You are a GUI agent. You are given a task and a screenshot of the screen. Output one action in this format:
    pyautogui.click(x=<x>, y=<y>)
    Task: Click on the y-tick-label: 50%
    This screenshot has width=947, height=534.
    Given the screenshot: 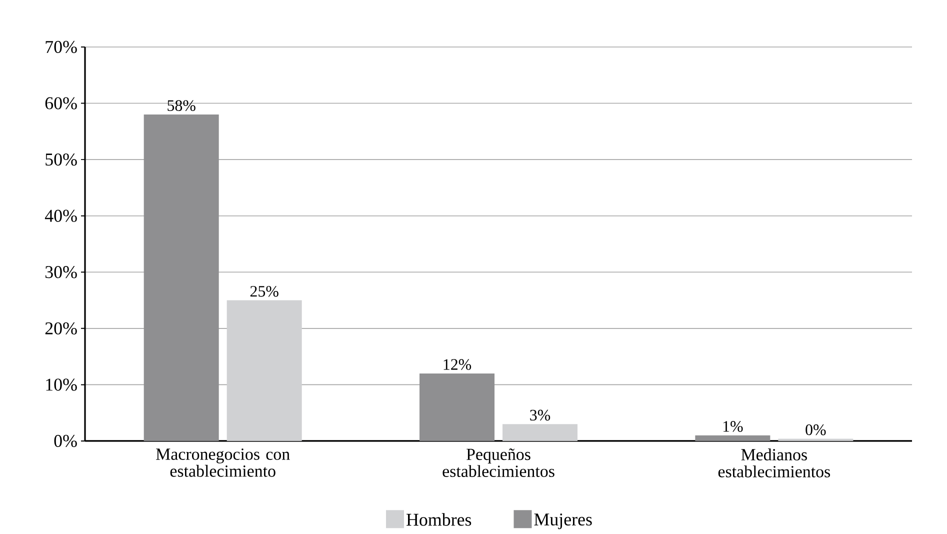 What is the action you would take?
    pyautogui.click(x=61, y=159)
    